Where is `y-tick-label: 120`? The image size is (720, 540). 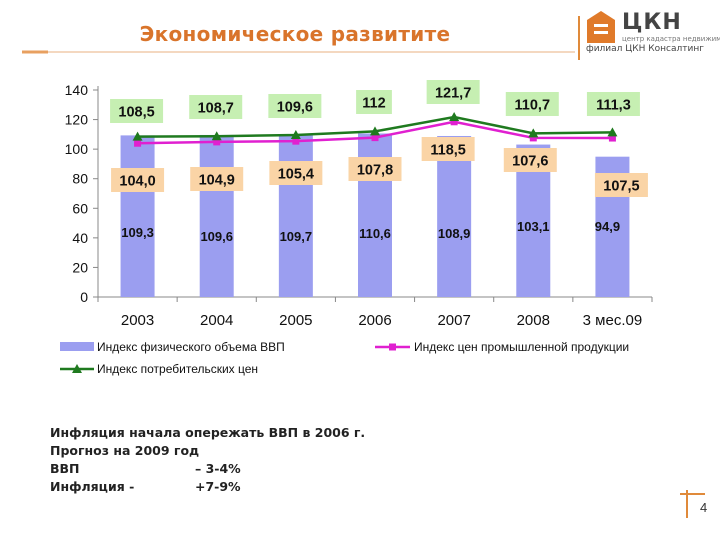
y-tick-label: 120 is located at coordinates (77, 120).